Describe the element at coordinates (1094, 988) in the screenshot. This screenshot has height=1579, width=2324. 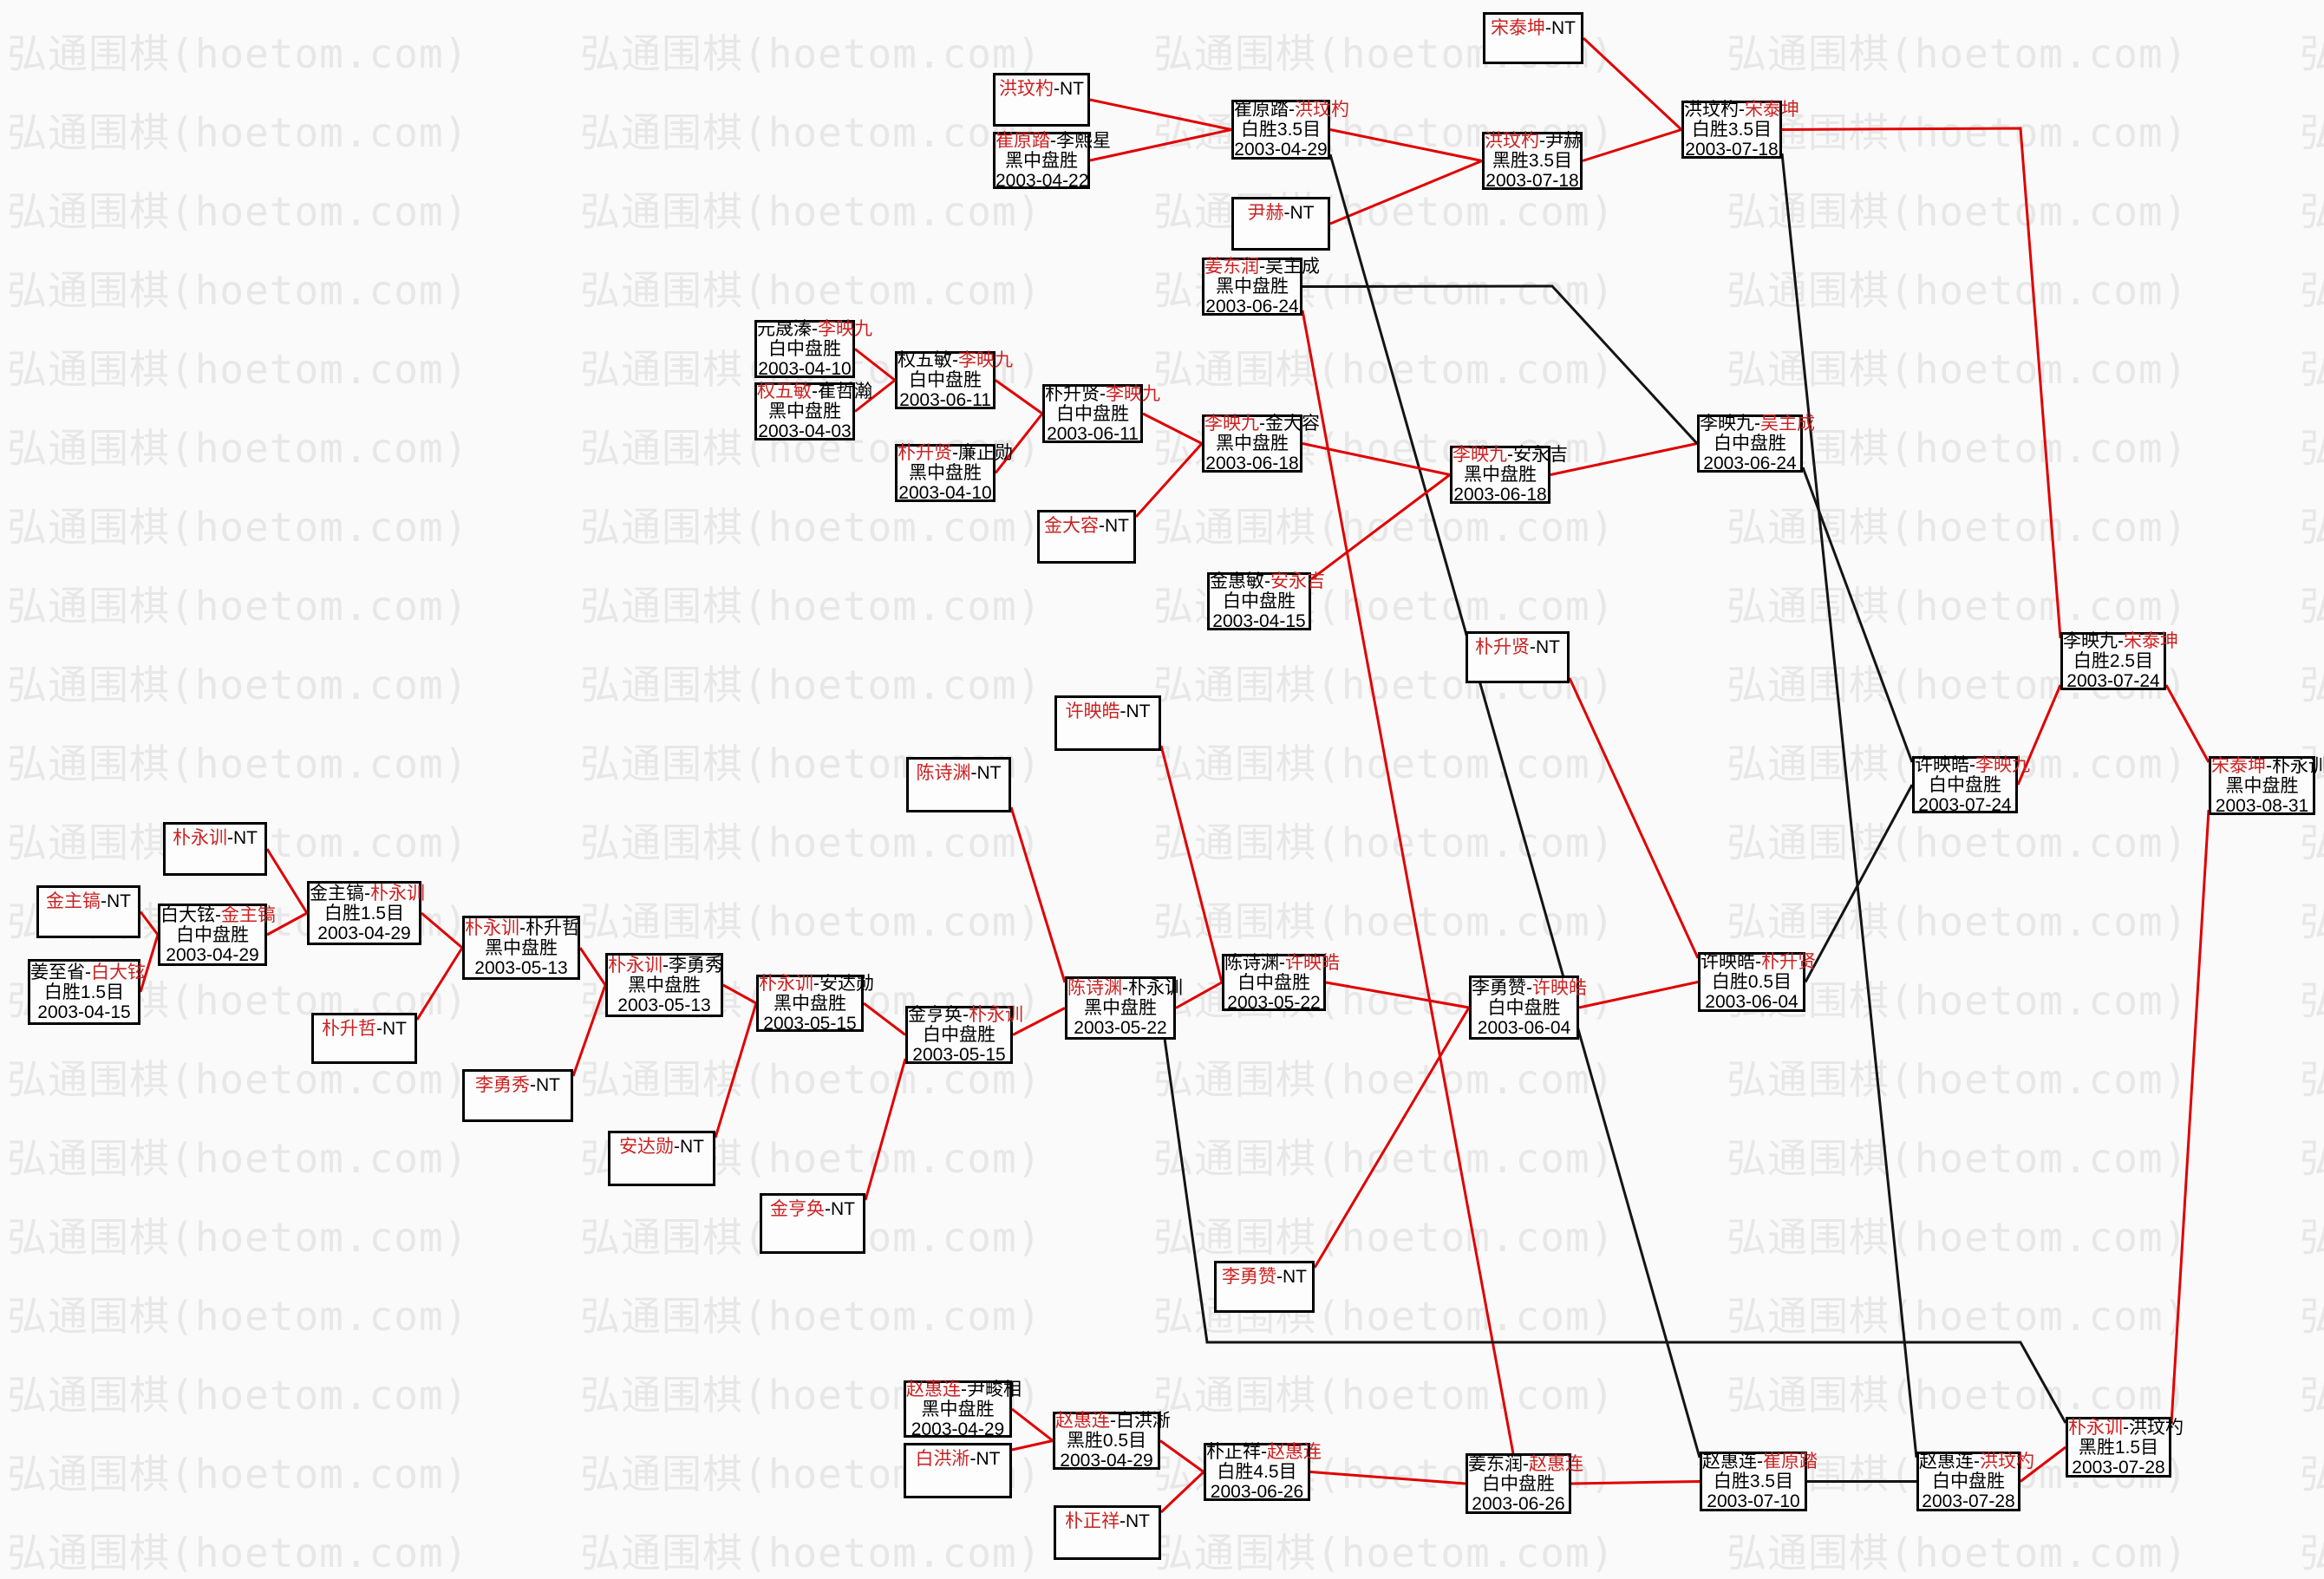
I see `player1-name: 陈诗渊` at that location.